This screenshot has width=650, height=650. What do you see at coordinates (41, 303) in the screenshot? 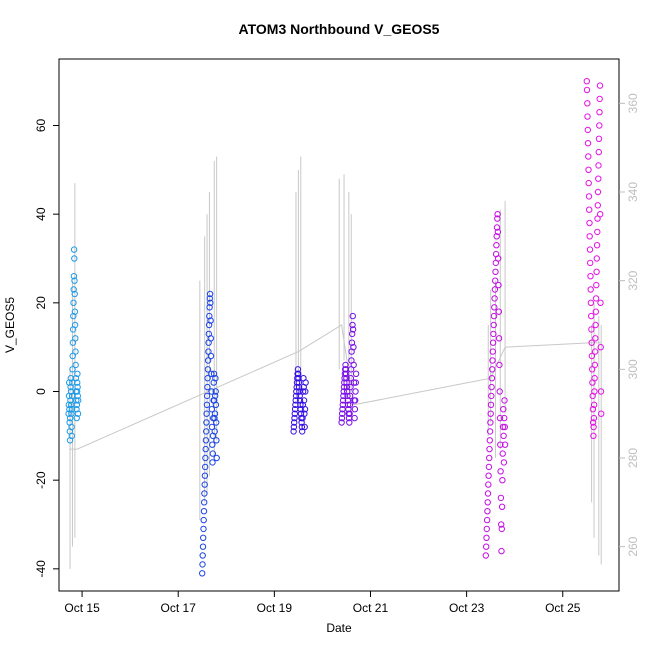
I see `y-tick-label: 20` at bounding box center [41, 303].